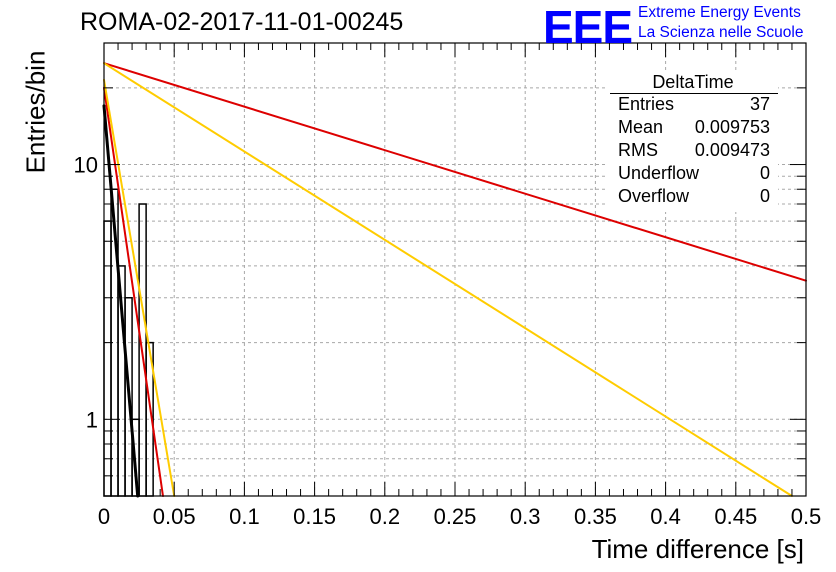  What do you see at coordinates (174, 516) in the screenshot?
I see `x-tick-label: 0.05` at bounding box center [174, 516].